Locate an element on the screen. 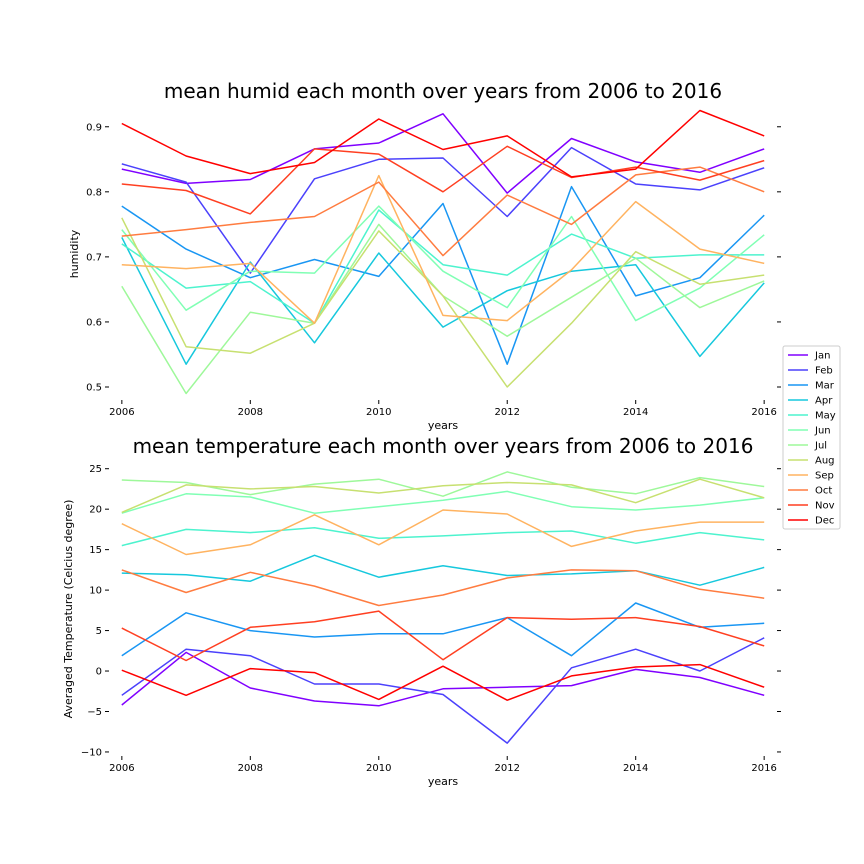 Image resolution: width=864 pixels, height=864 pixels. humidity-series-aug is located at coordinates (443, 302).